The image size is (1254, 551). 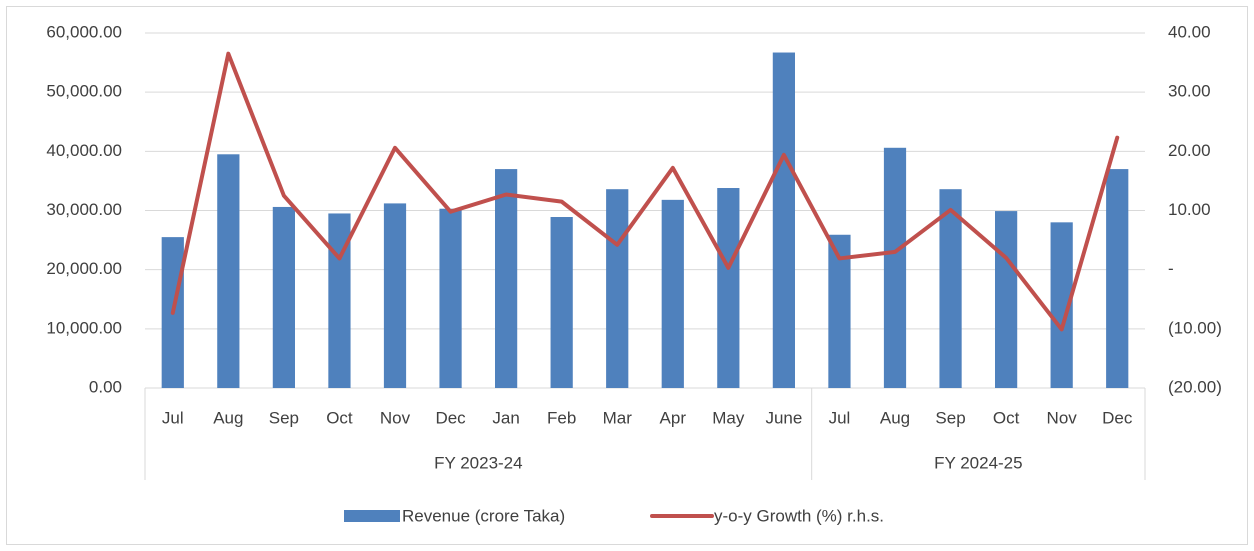 What do you see at coordinates (783, 417) in the screenshot?
I see `x-tick-label: June` at bounding box center [783, 417].